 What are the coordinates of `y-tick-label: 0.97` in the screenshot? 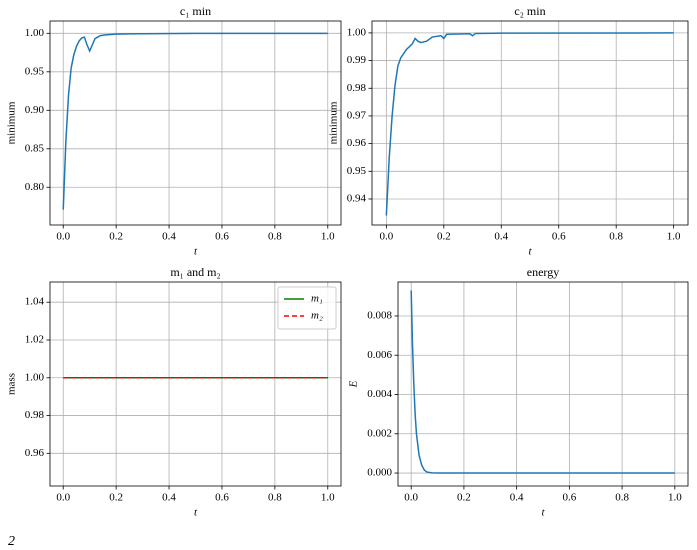 It's located at (357, 115).